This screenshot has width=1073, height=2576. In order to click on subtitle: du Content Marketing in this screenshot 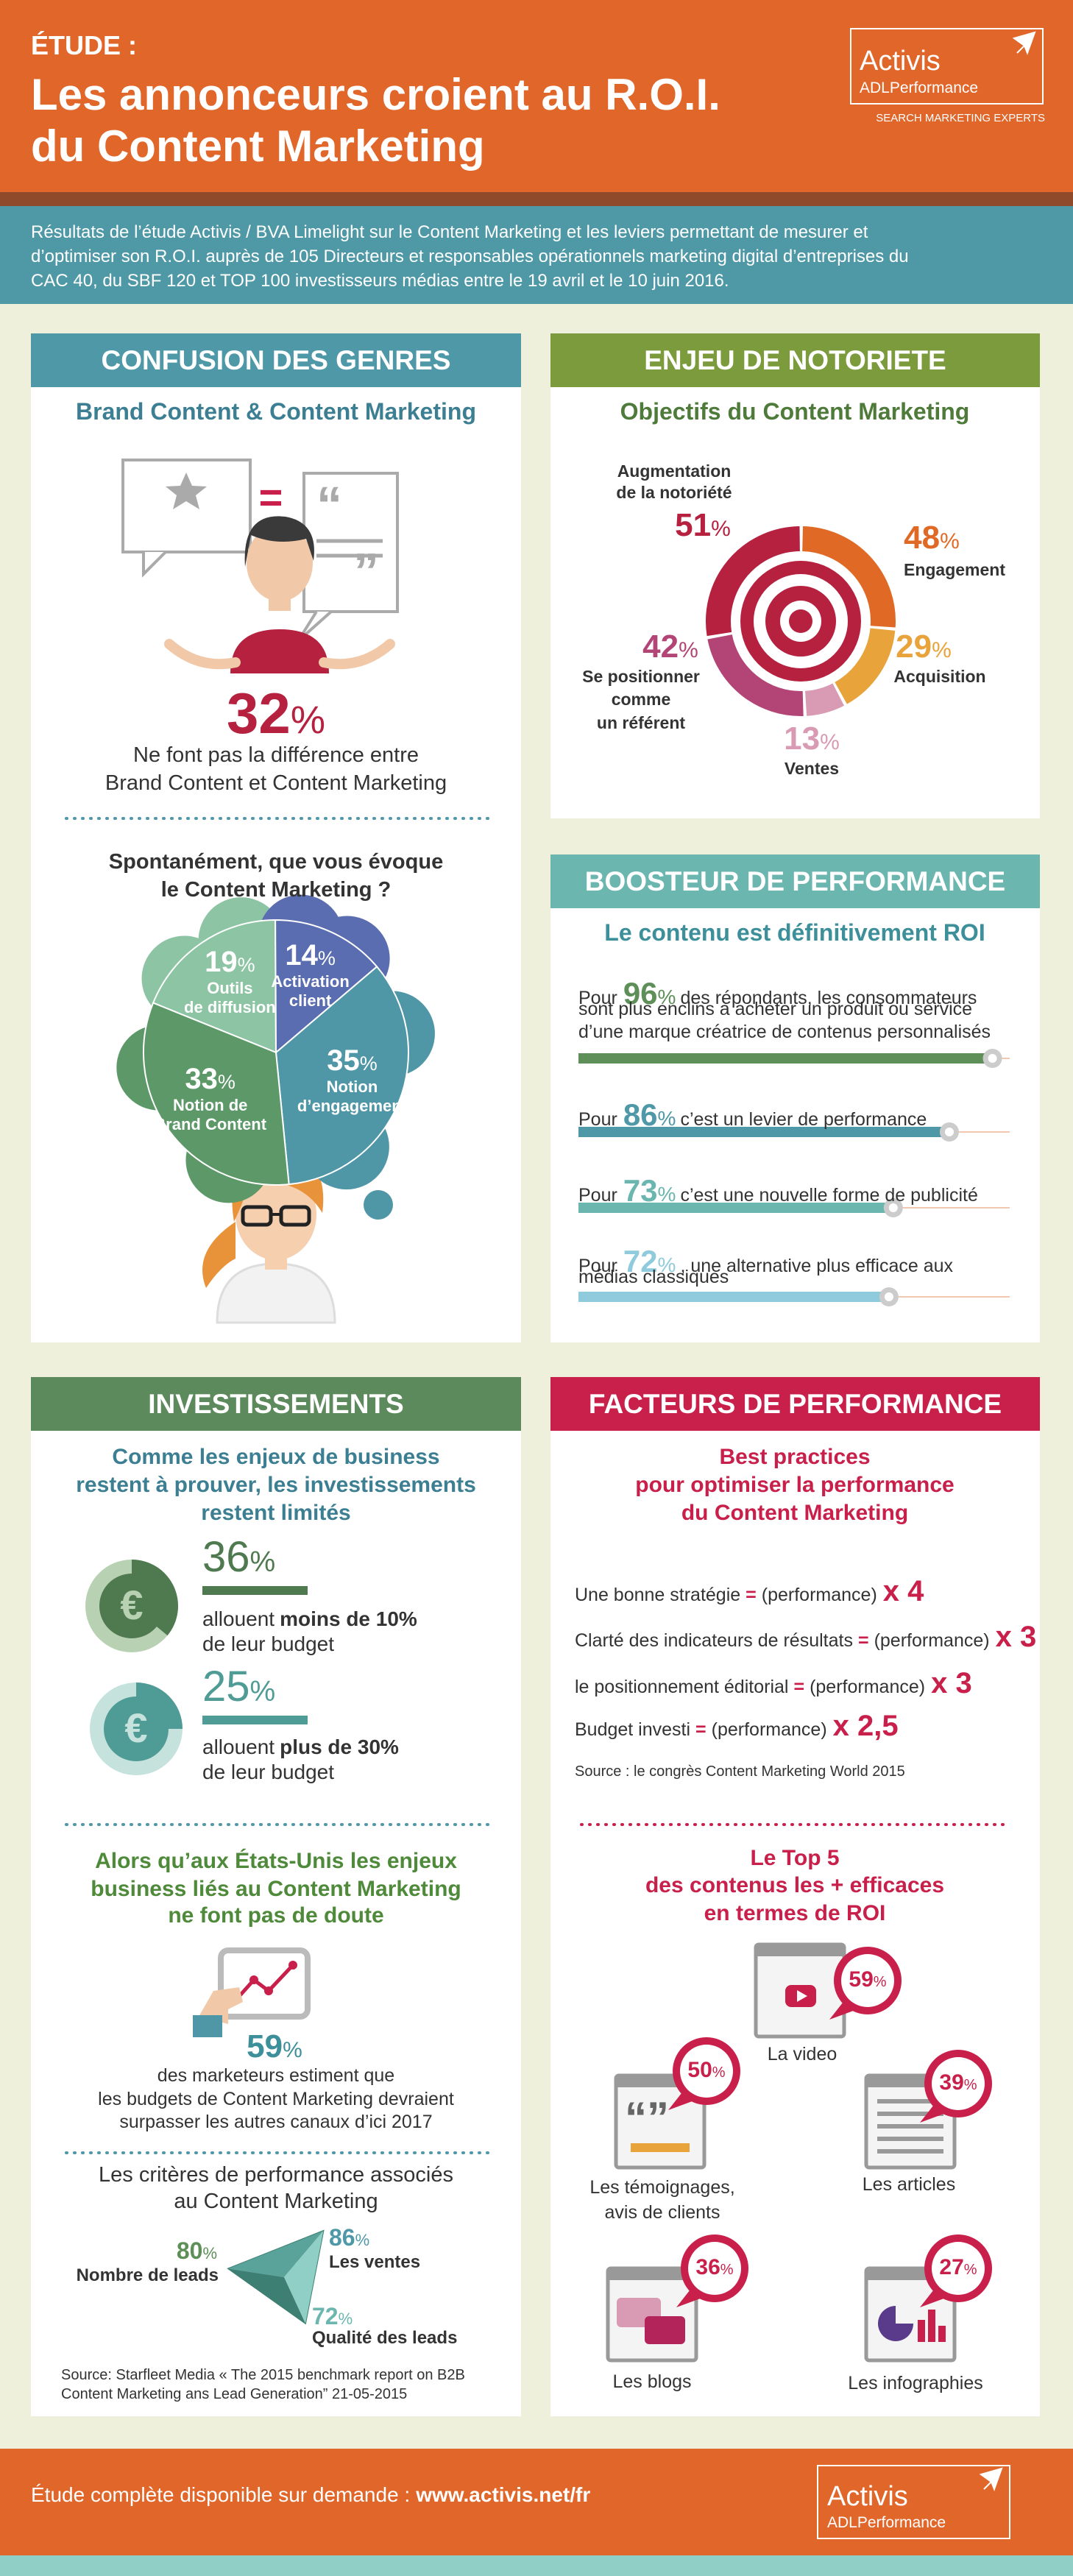, I will do `click(795, 1513)`.